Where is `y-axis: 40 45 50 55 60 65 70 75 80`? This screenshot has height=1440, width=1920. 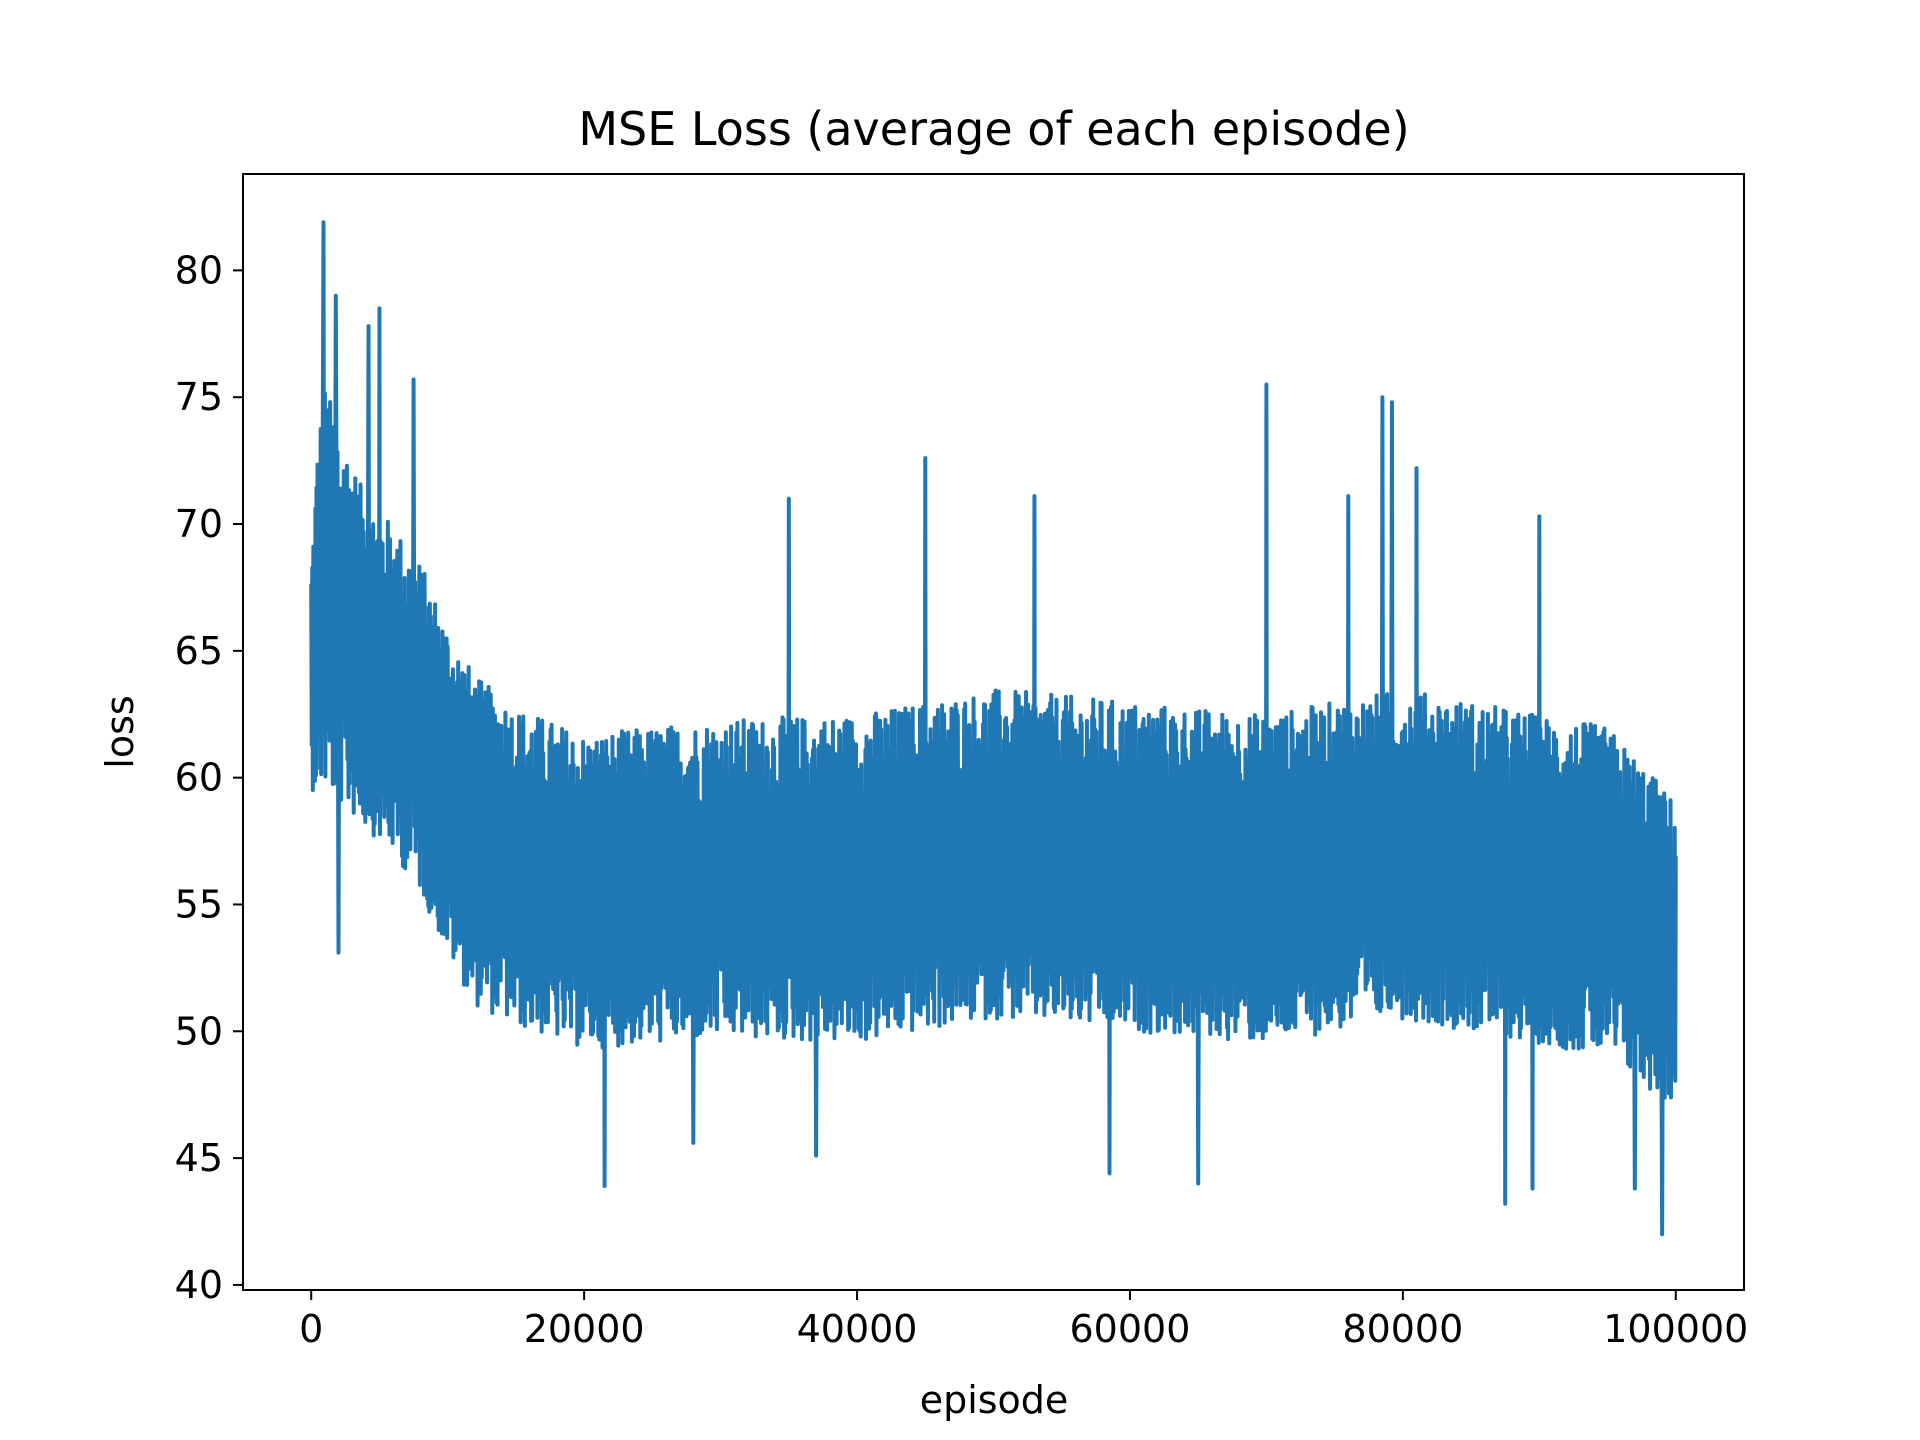
y-axis: 40 45 50 55 60 65 70 75 80 is located at coordinates (209, 777).